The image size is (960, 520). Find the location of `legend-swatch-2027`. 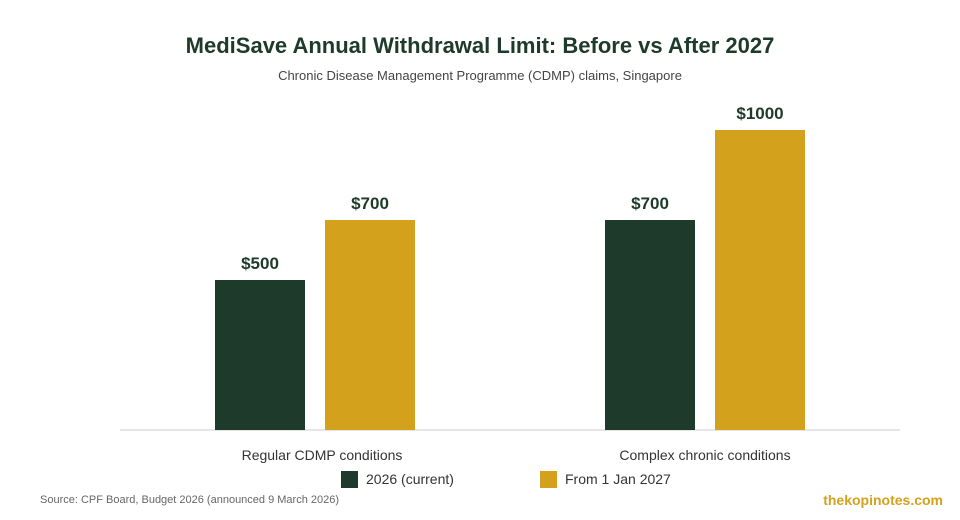

legend-swatch-2027 is located at coordinates (548, 479).